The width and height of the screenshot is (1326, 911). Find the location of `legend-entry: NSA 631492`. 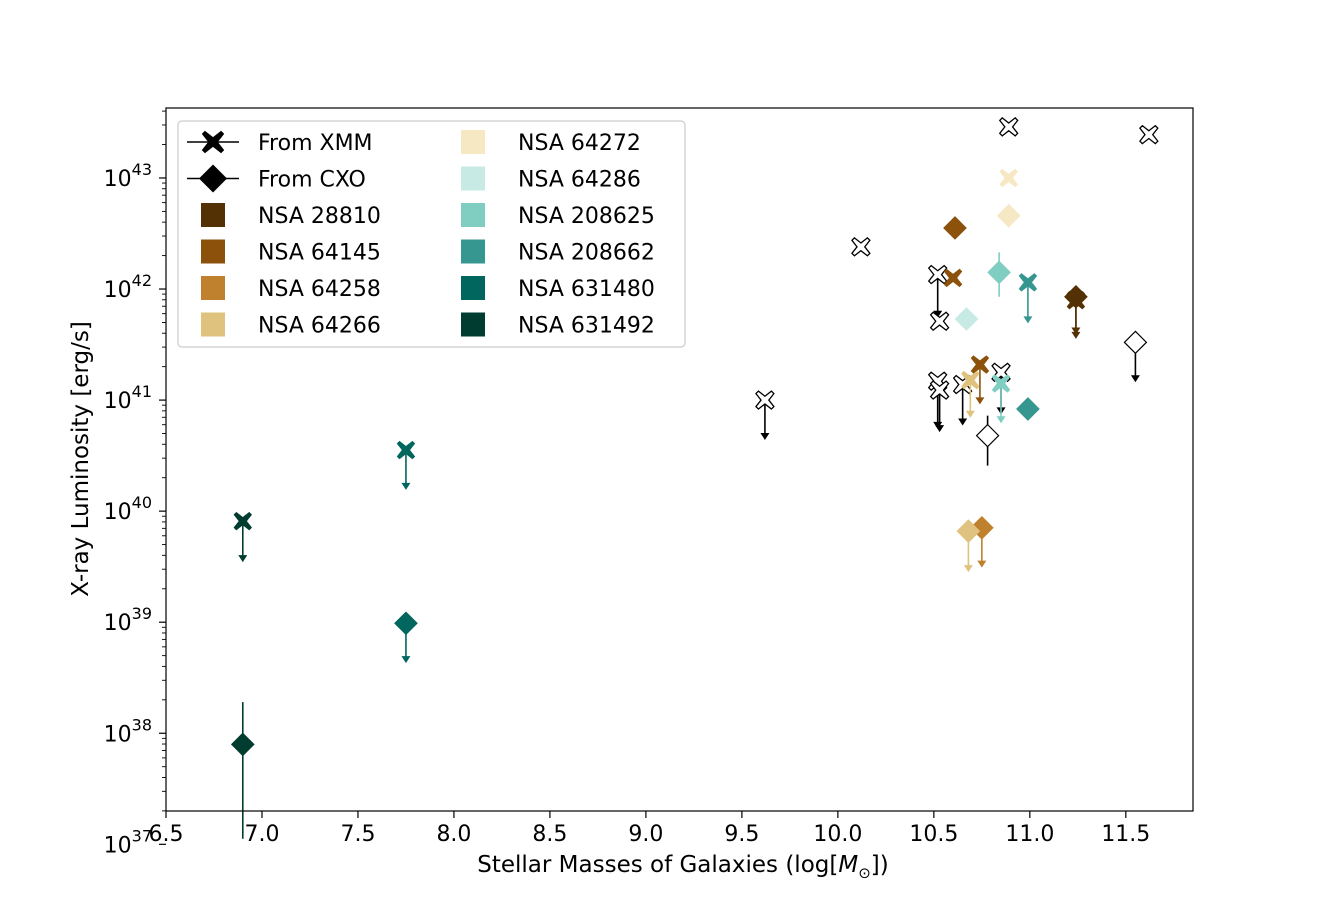

legend-entry: NSA 631492 is located at coordinates (558, 325).